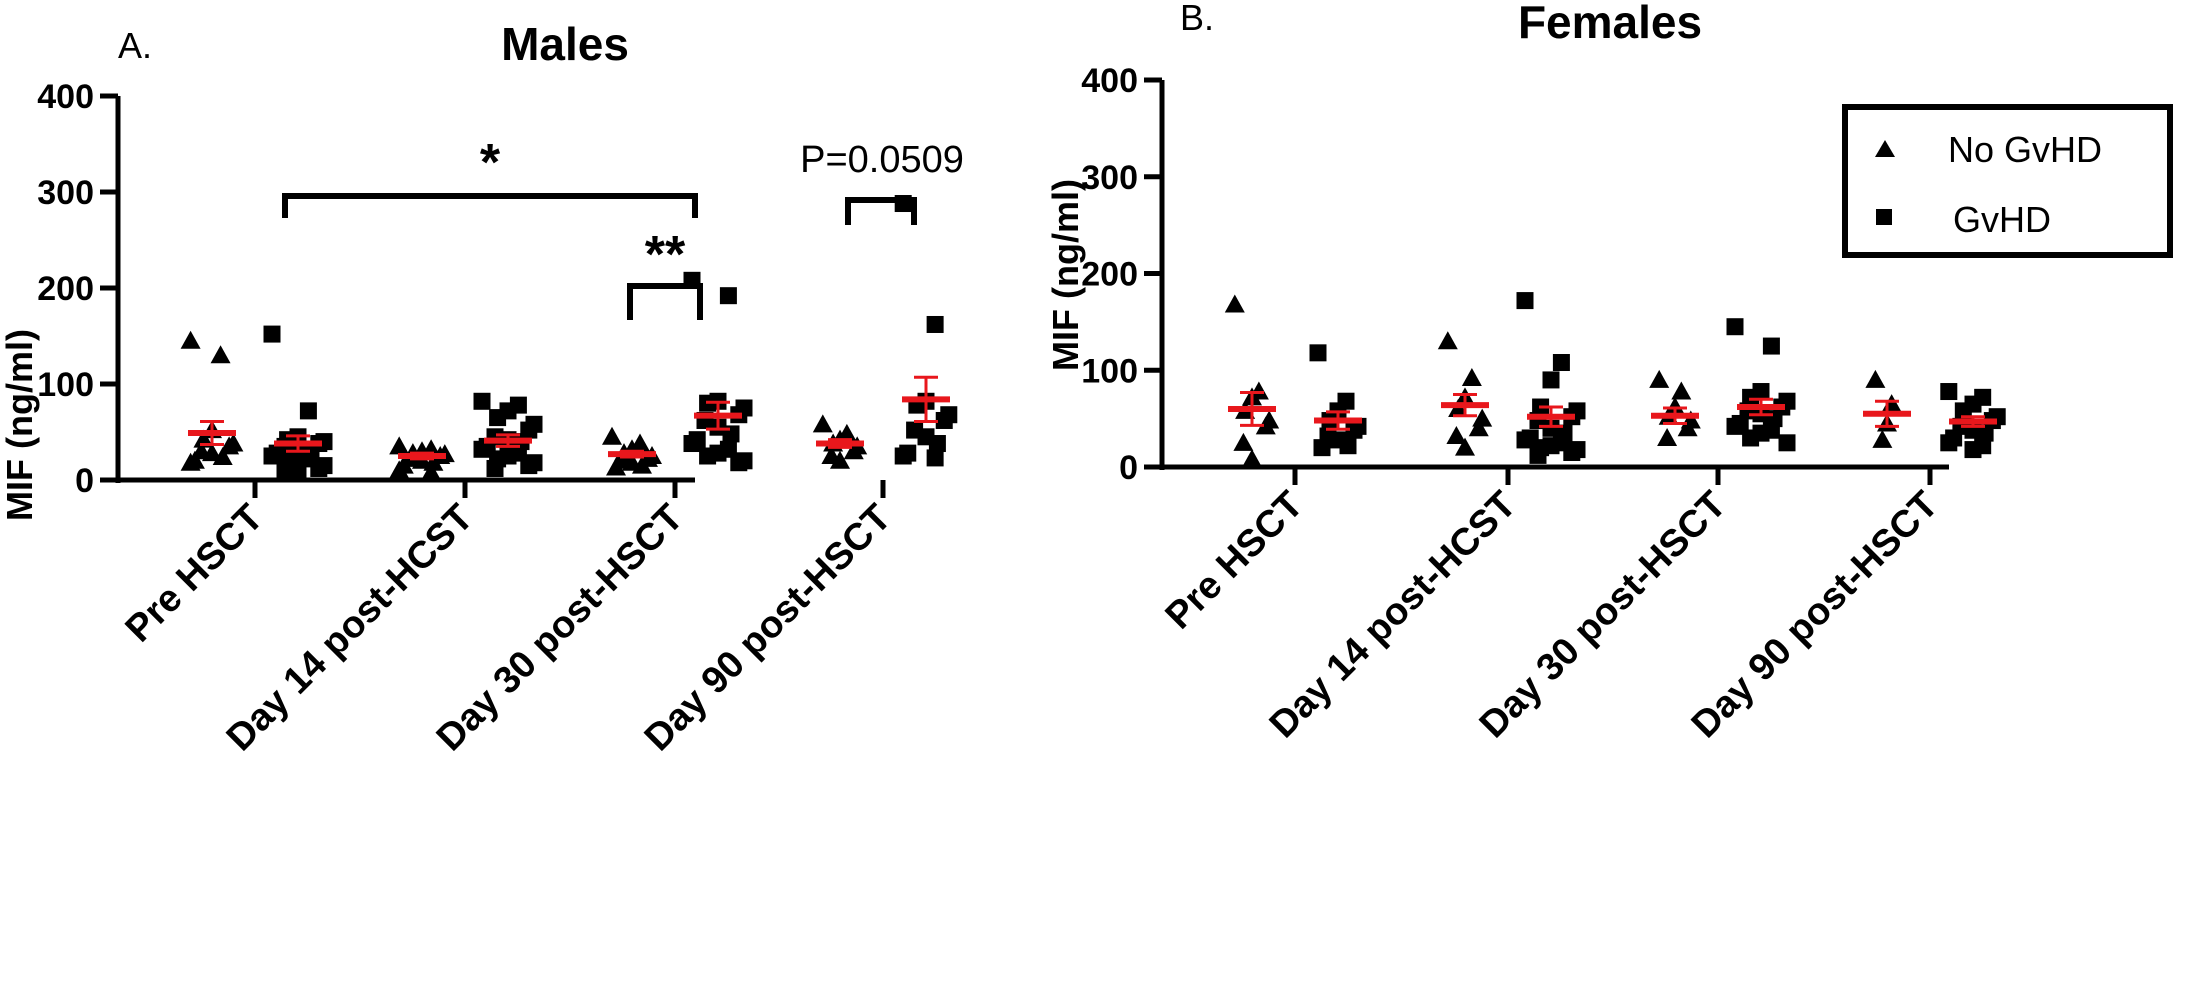 The image size is (2194, 1008). Describe the element at coordinates (1109, 81) in the screenshot. I see `y-tick-label: 400` at that location.